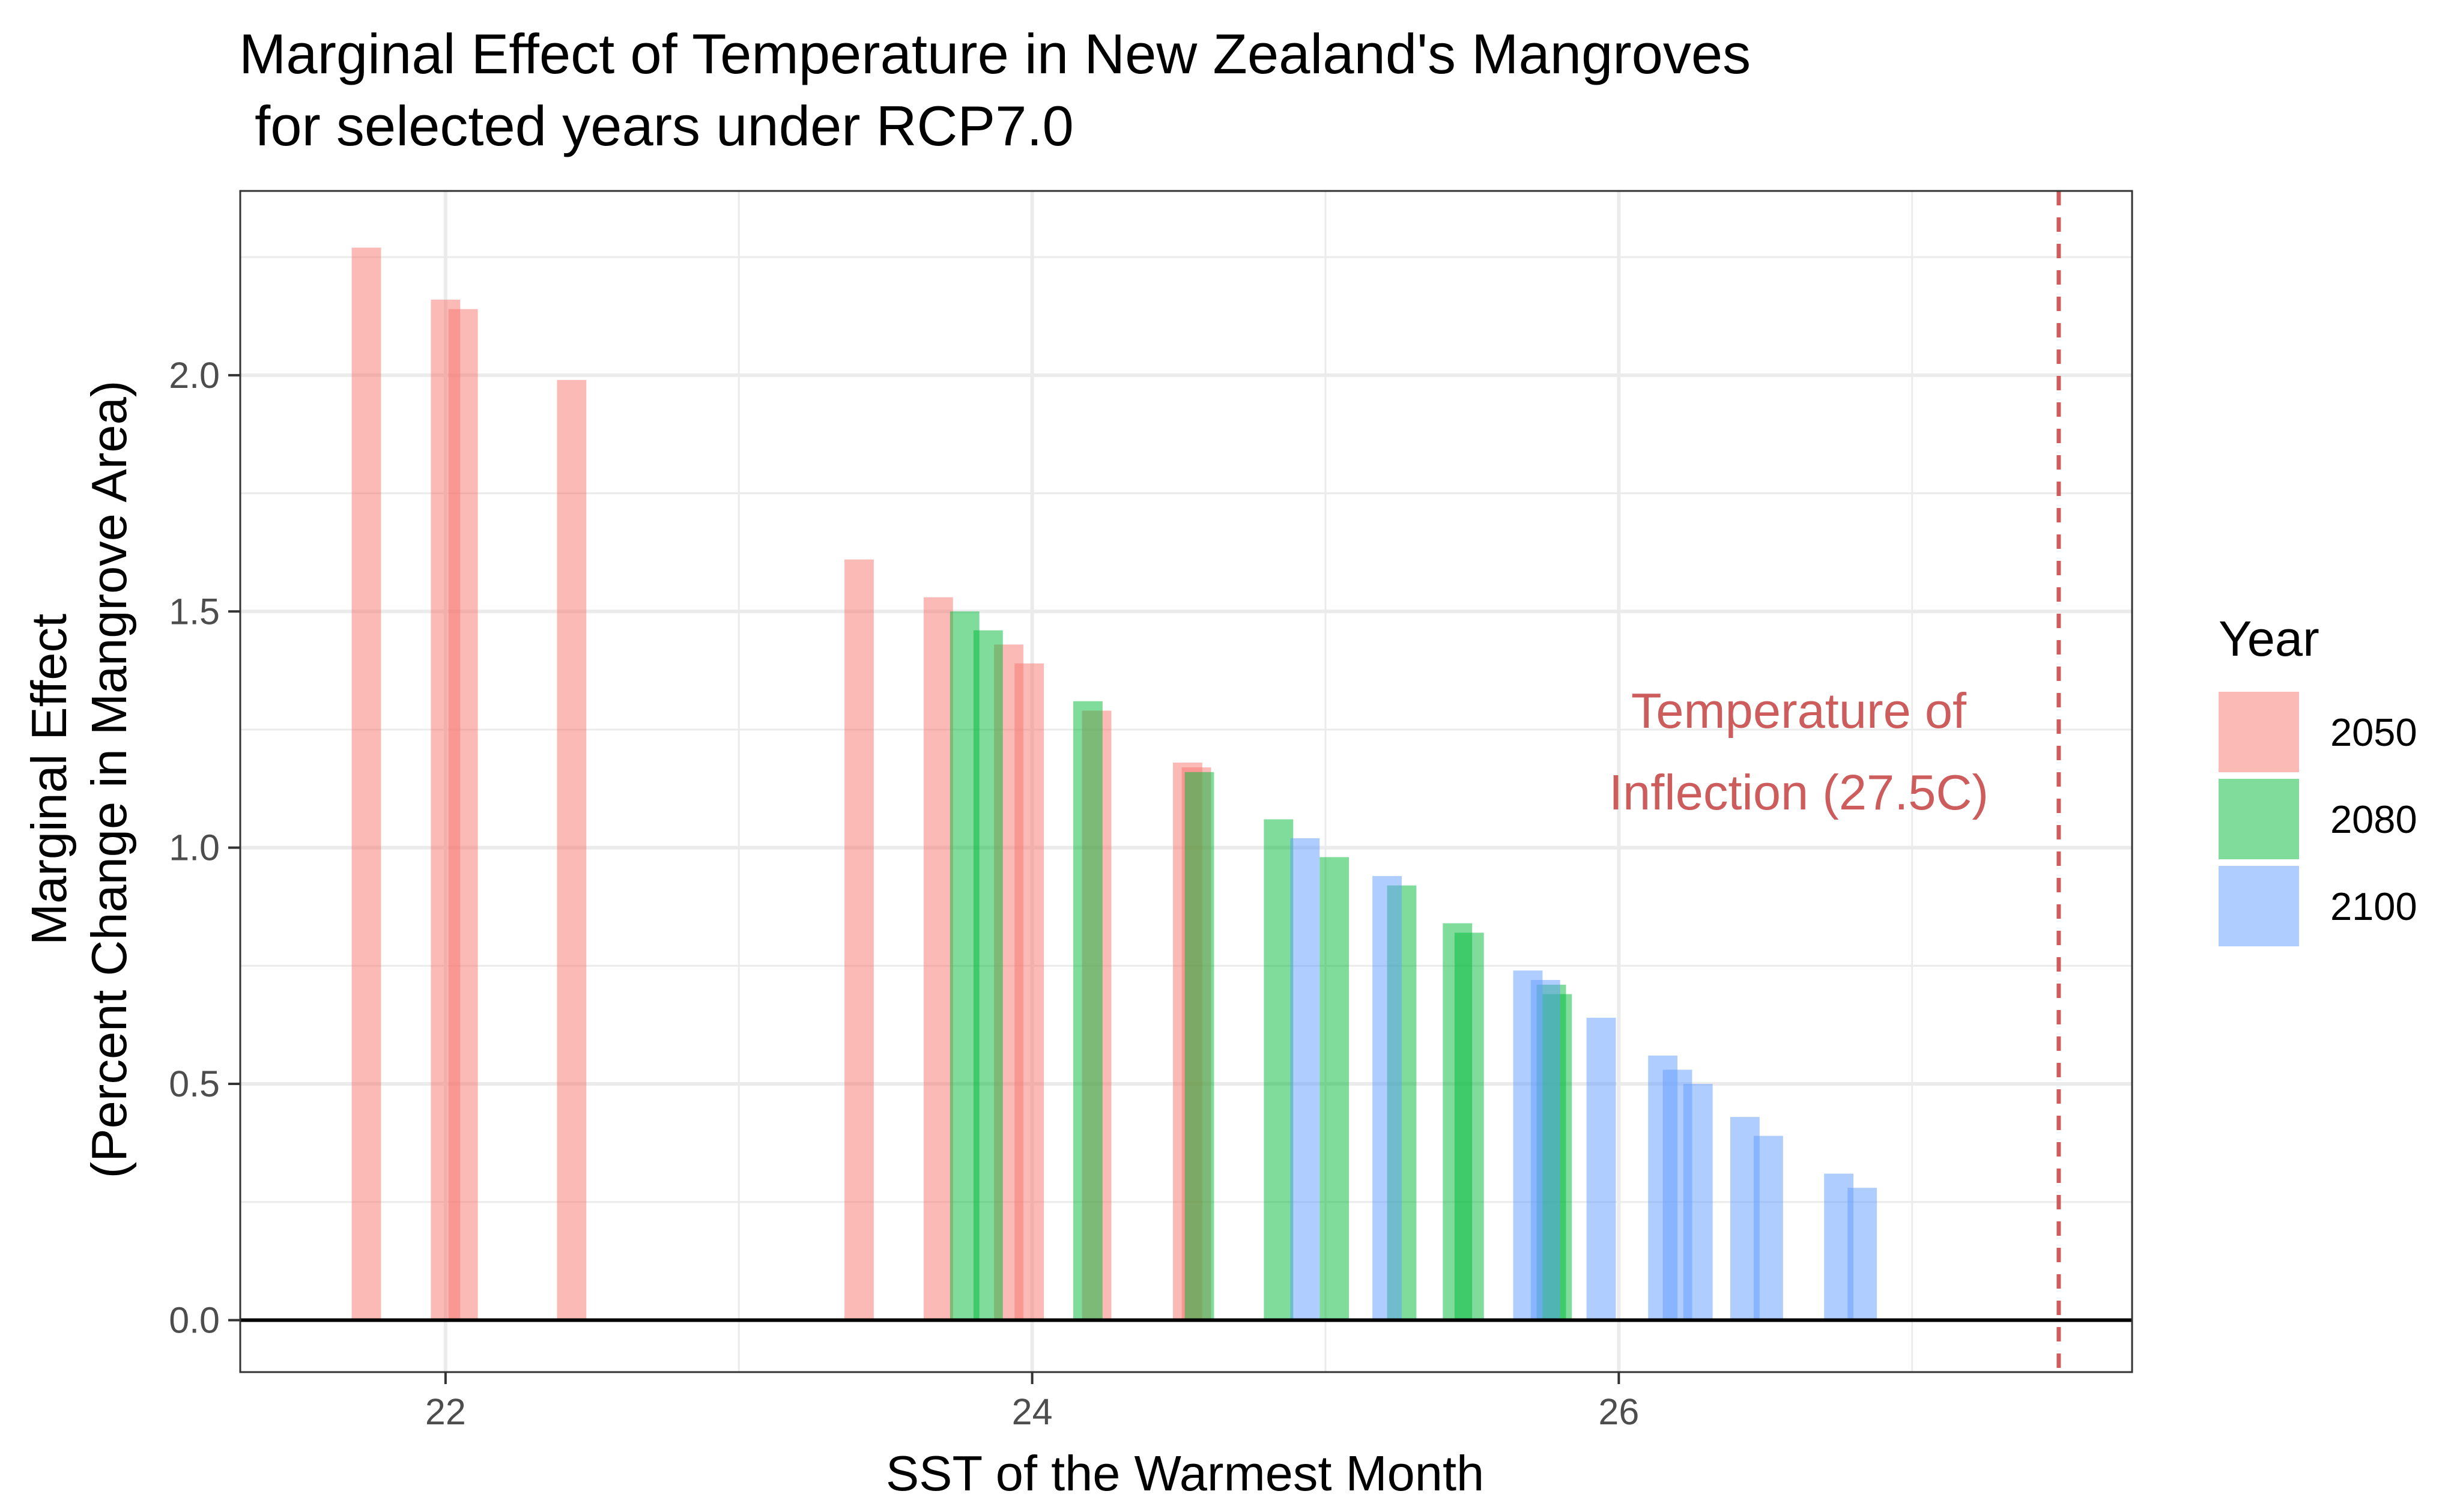 The height and width of the screenshot is (1512, 2451). Describe the element at coordinates (2373, 907) in the screenshot. I see `legend-label-2100: 2100` at that location.